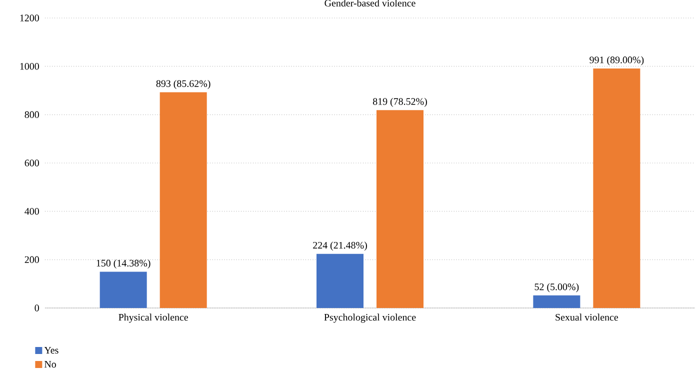 Image resolution: width=700 pixels, height=378 pixels. Describe the element at coordinates (31, 114) in the screenshot. I see `y-tick-label: 800` at that location.